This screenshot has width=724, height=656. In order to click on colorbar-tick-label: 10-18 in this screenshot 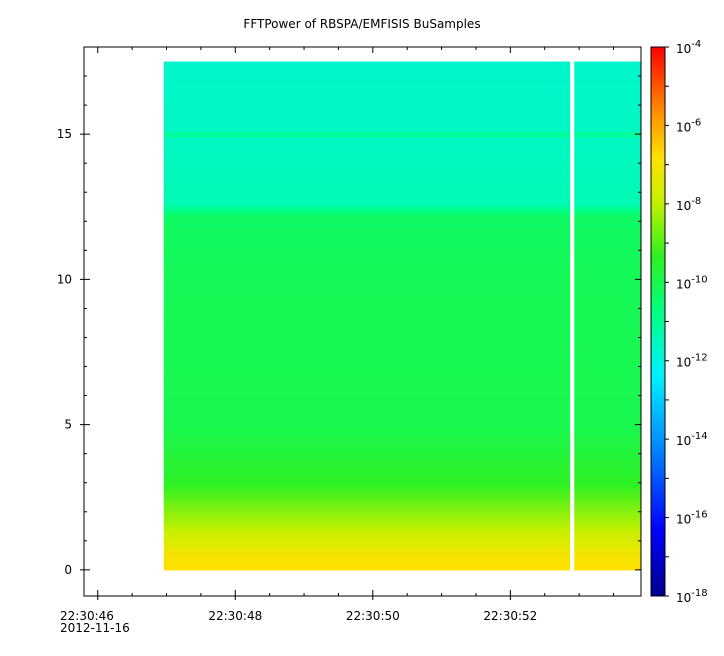, I will do `click(692, 596)`.